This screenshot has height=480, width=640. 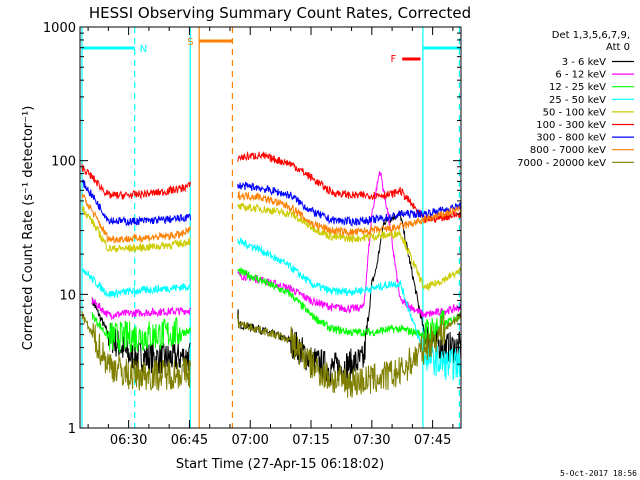 I want to click on legend-label: 800 - 7000 keV, so click(x=568, y=150).